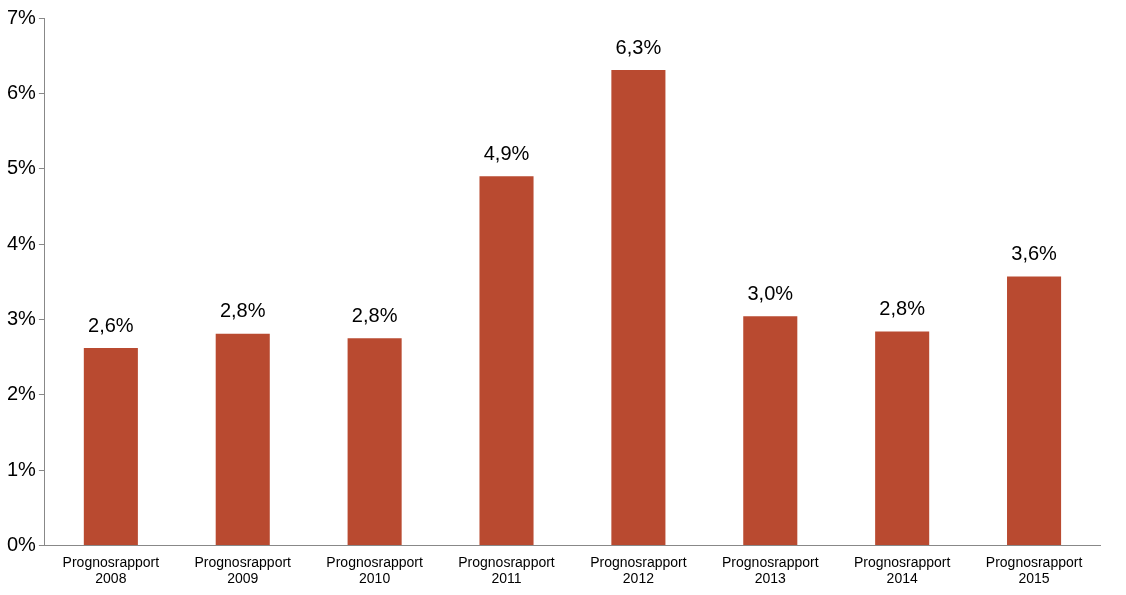 The image size is (1126, 595). I want to click on y-tick-label: 4%, so click(22, 242).